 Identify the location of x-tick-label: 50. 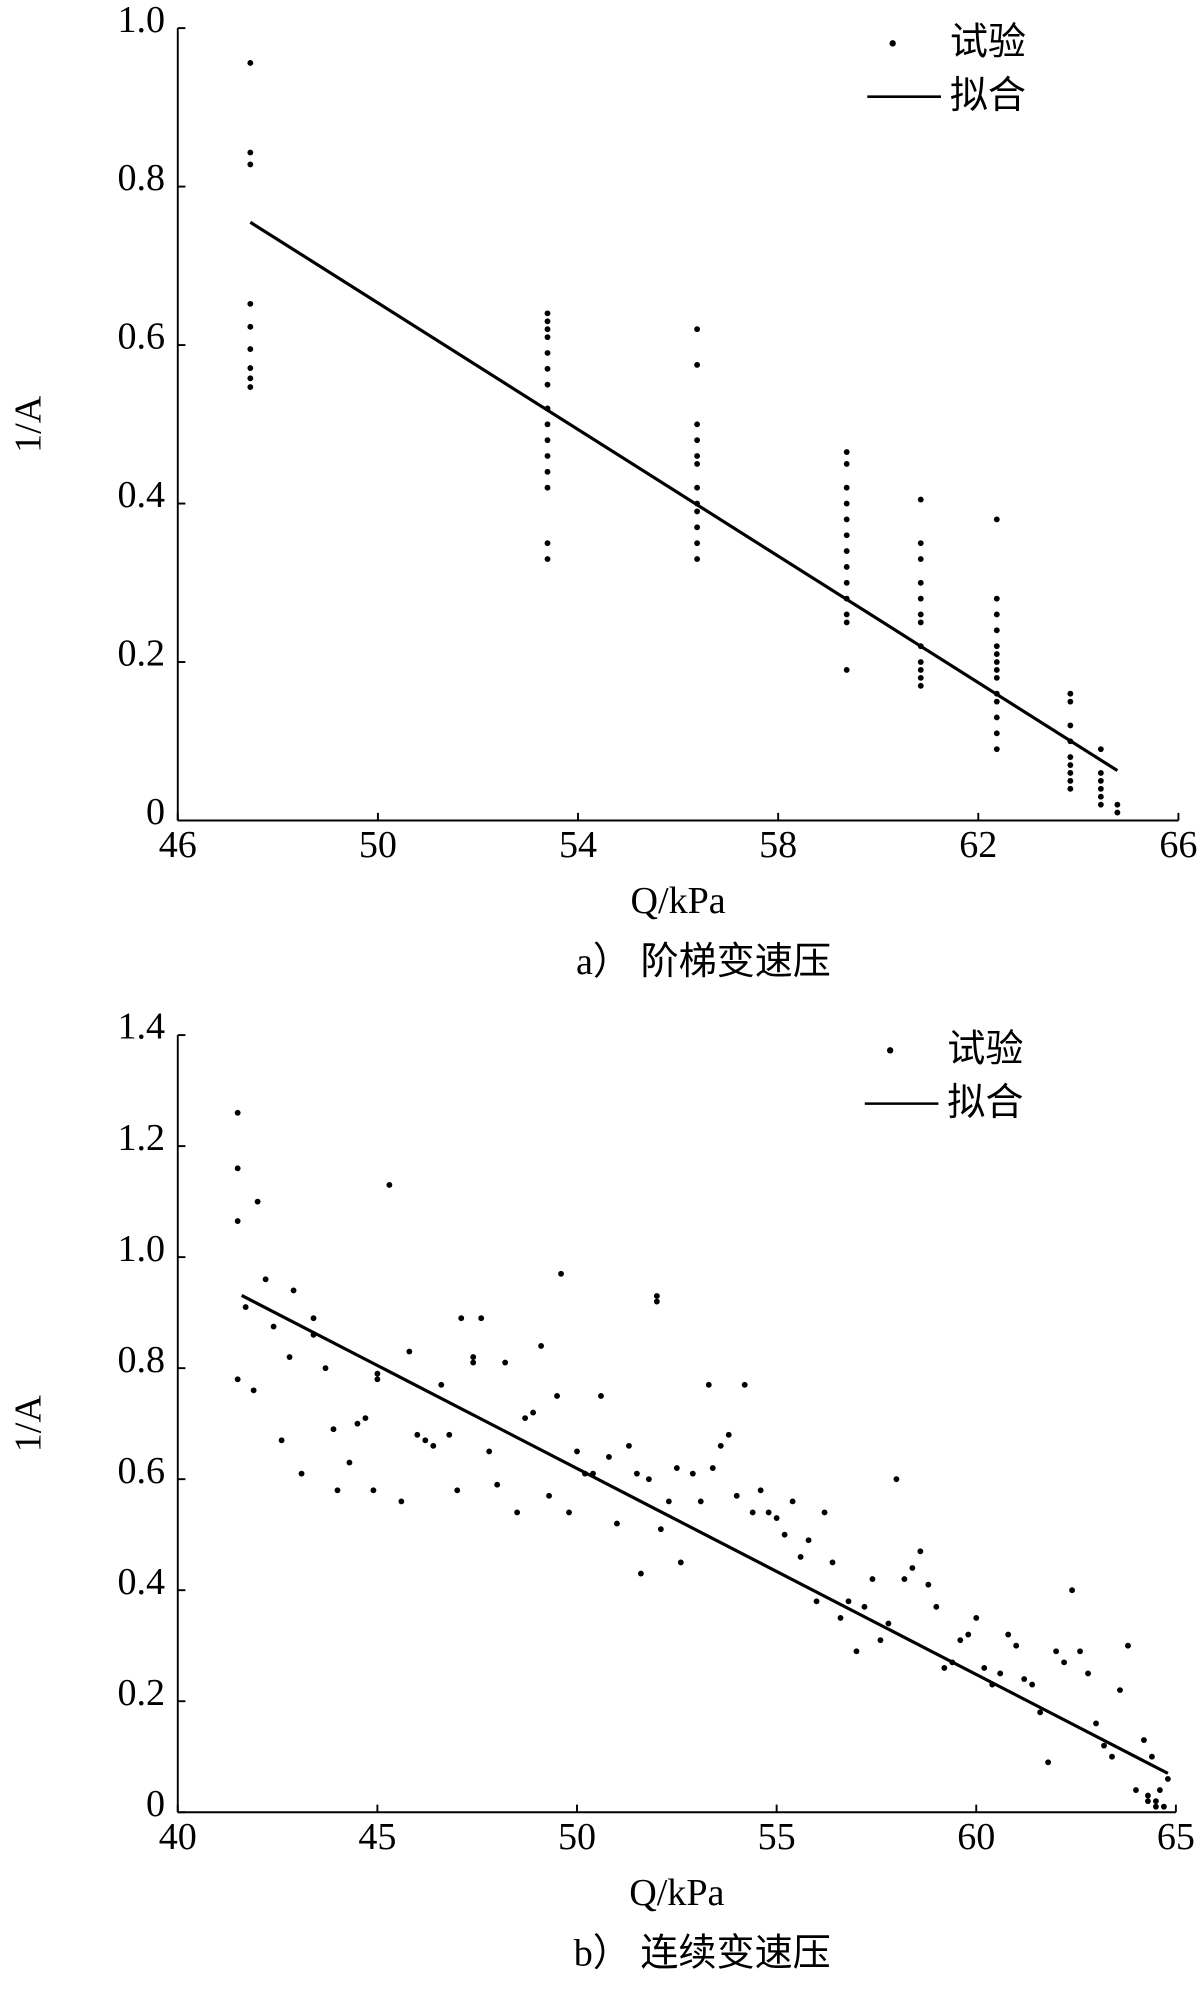
(378, 845).